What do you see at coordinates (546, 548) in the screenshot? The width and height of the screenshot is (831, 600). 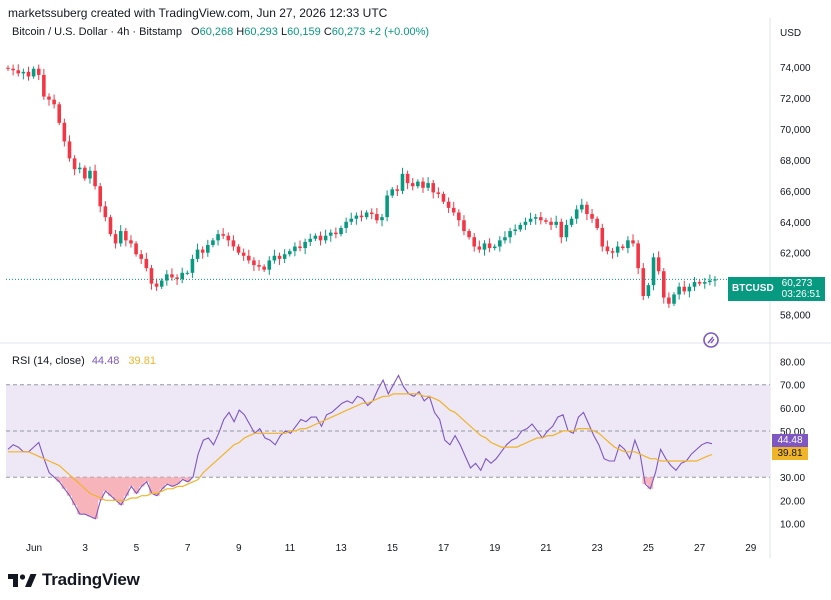 I see `time-tick-label: 21` at bounding box center [546, 548].